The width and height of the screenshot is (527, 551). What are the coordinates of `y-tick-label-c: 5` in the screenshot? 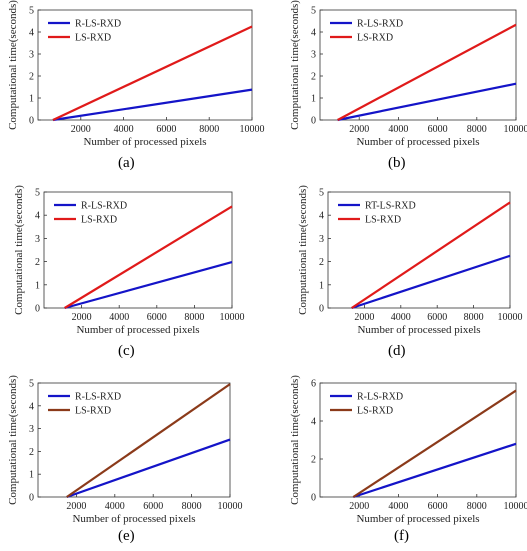 It's located at (37, 193).